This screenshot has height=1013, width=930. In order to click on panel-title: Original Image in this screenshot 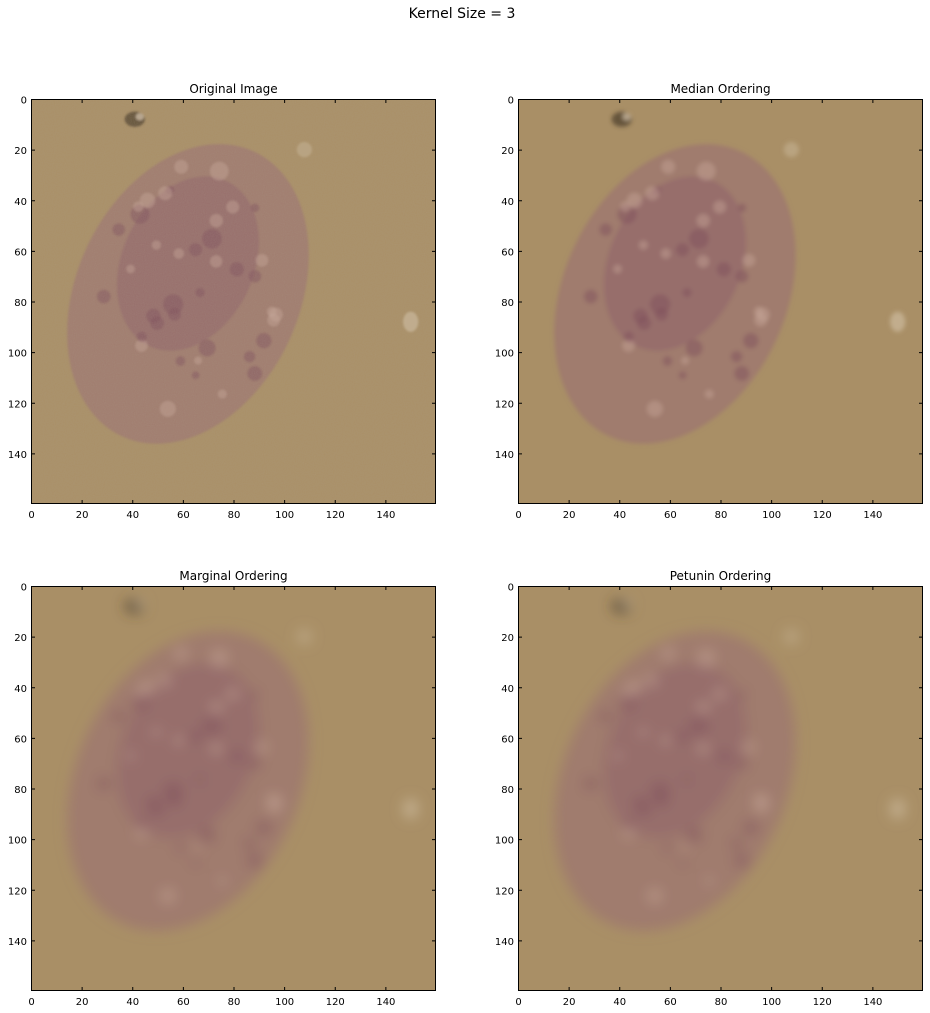, I will do `click(233, 89)`.